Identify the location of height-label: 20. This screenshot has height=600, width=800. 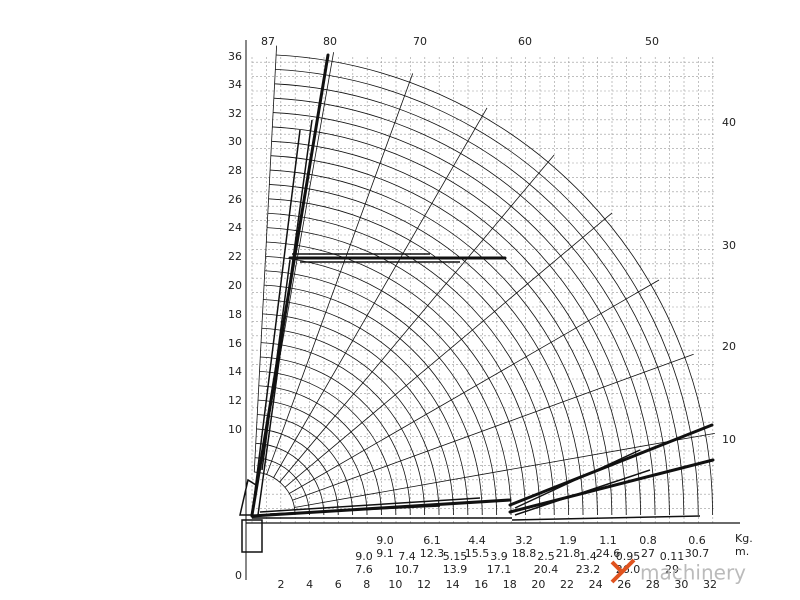
(235, 285).